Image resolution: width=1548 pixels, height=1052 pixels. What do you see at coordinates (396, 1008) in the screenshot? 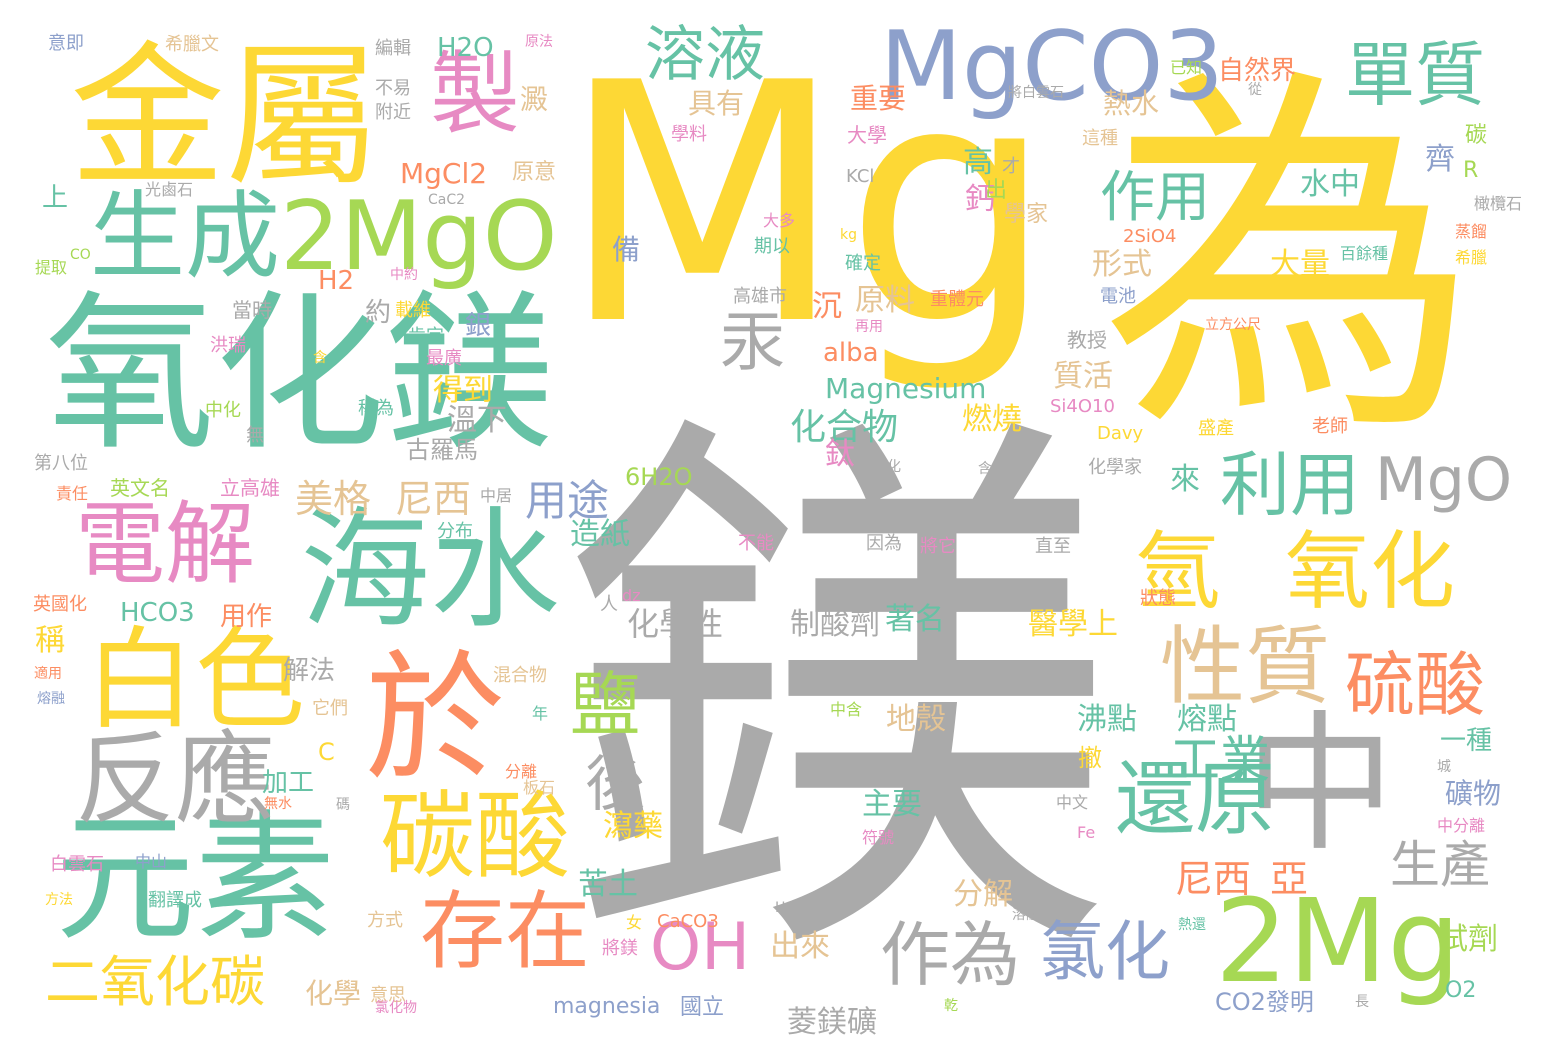
I see `word: 氯化物` at bounding box center [396, 1008].